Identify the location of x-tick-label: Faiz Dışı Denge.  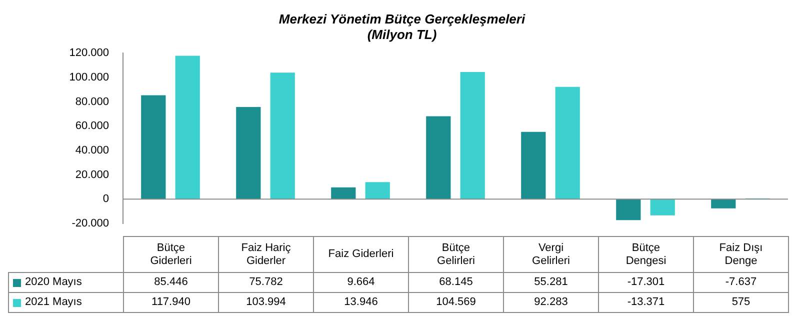
(741, 254).